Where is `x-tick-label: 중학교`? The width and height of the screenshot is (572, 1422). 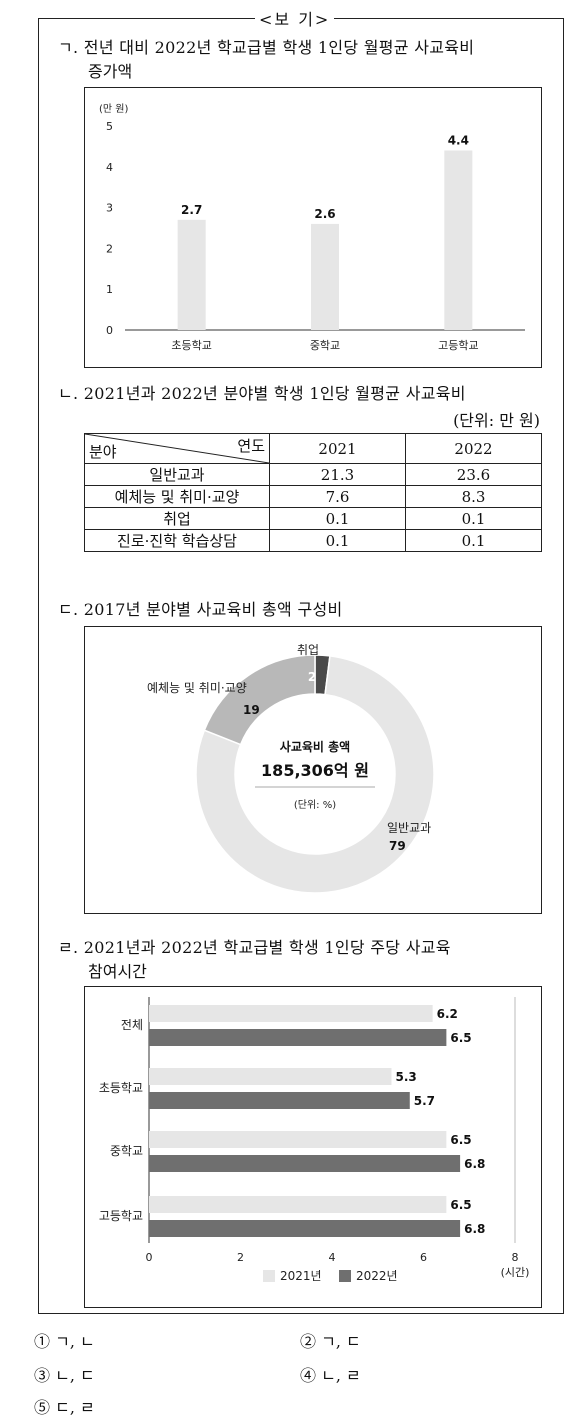 x-tick-label: 중학교 is located at coordinates (325, 345).